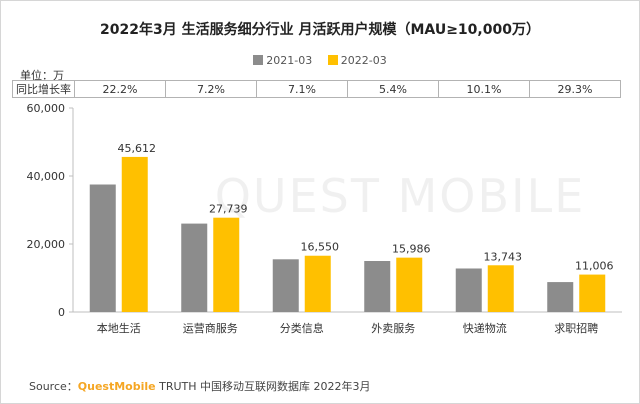 This screenshot has height=404, width=640. What do you see at coordinates (46, 108) in the screenshot?
I see `y-tick-label: 60,000` at bounding box center [46, 108].